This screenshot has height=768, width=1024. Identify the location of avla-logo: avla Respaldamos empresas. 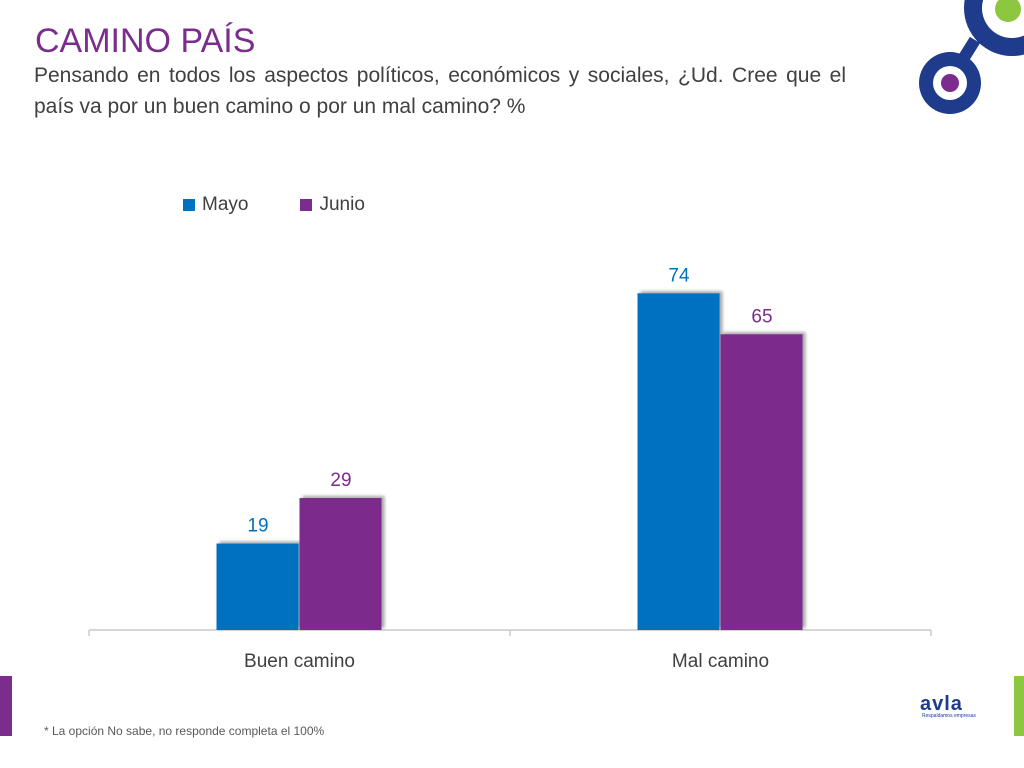
(957, 707).